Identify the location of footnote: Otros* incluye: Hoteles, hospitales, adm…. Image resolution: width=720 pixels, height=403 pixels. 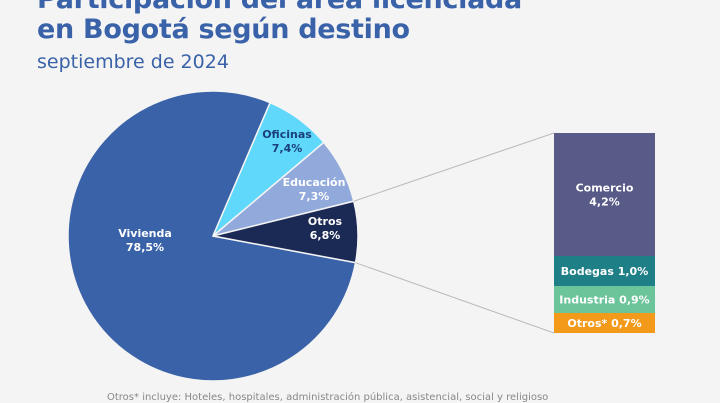
(328, 397).